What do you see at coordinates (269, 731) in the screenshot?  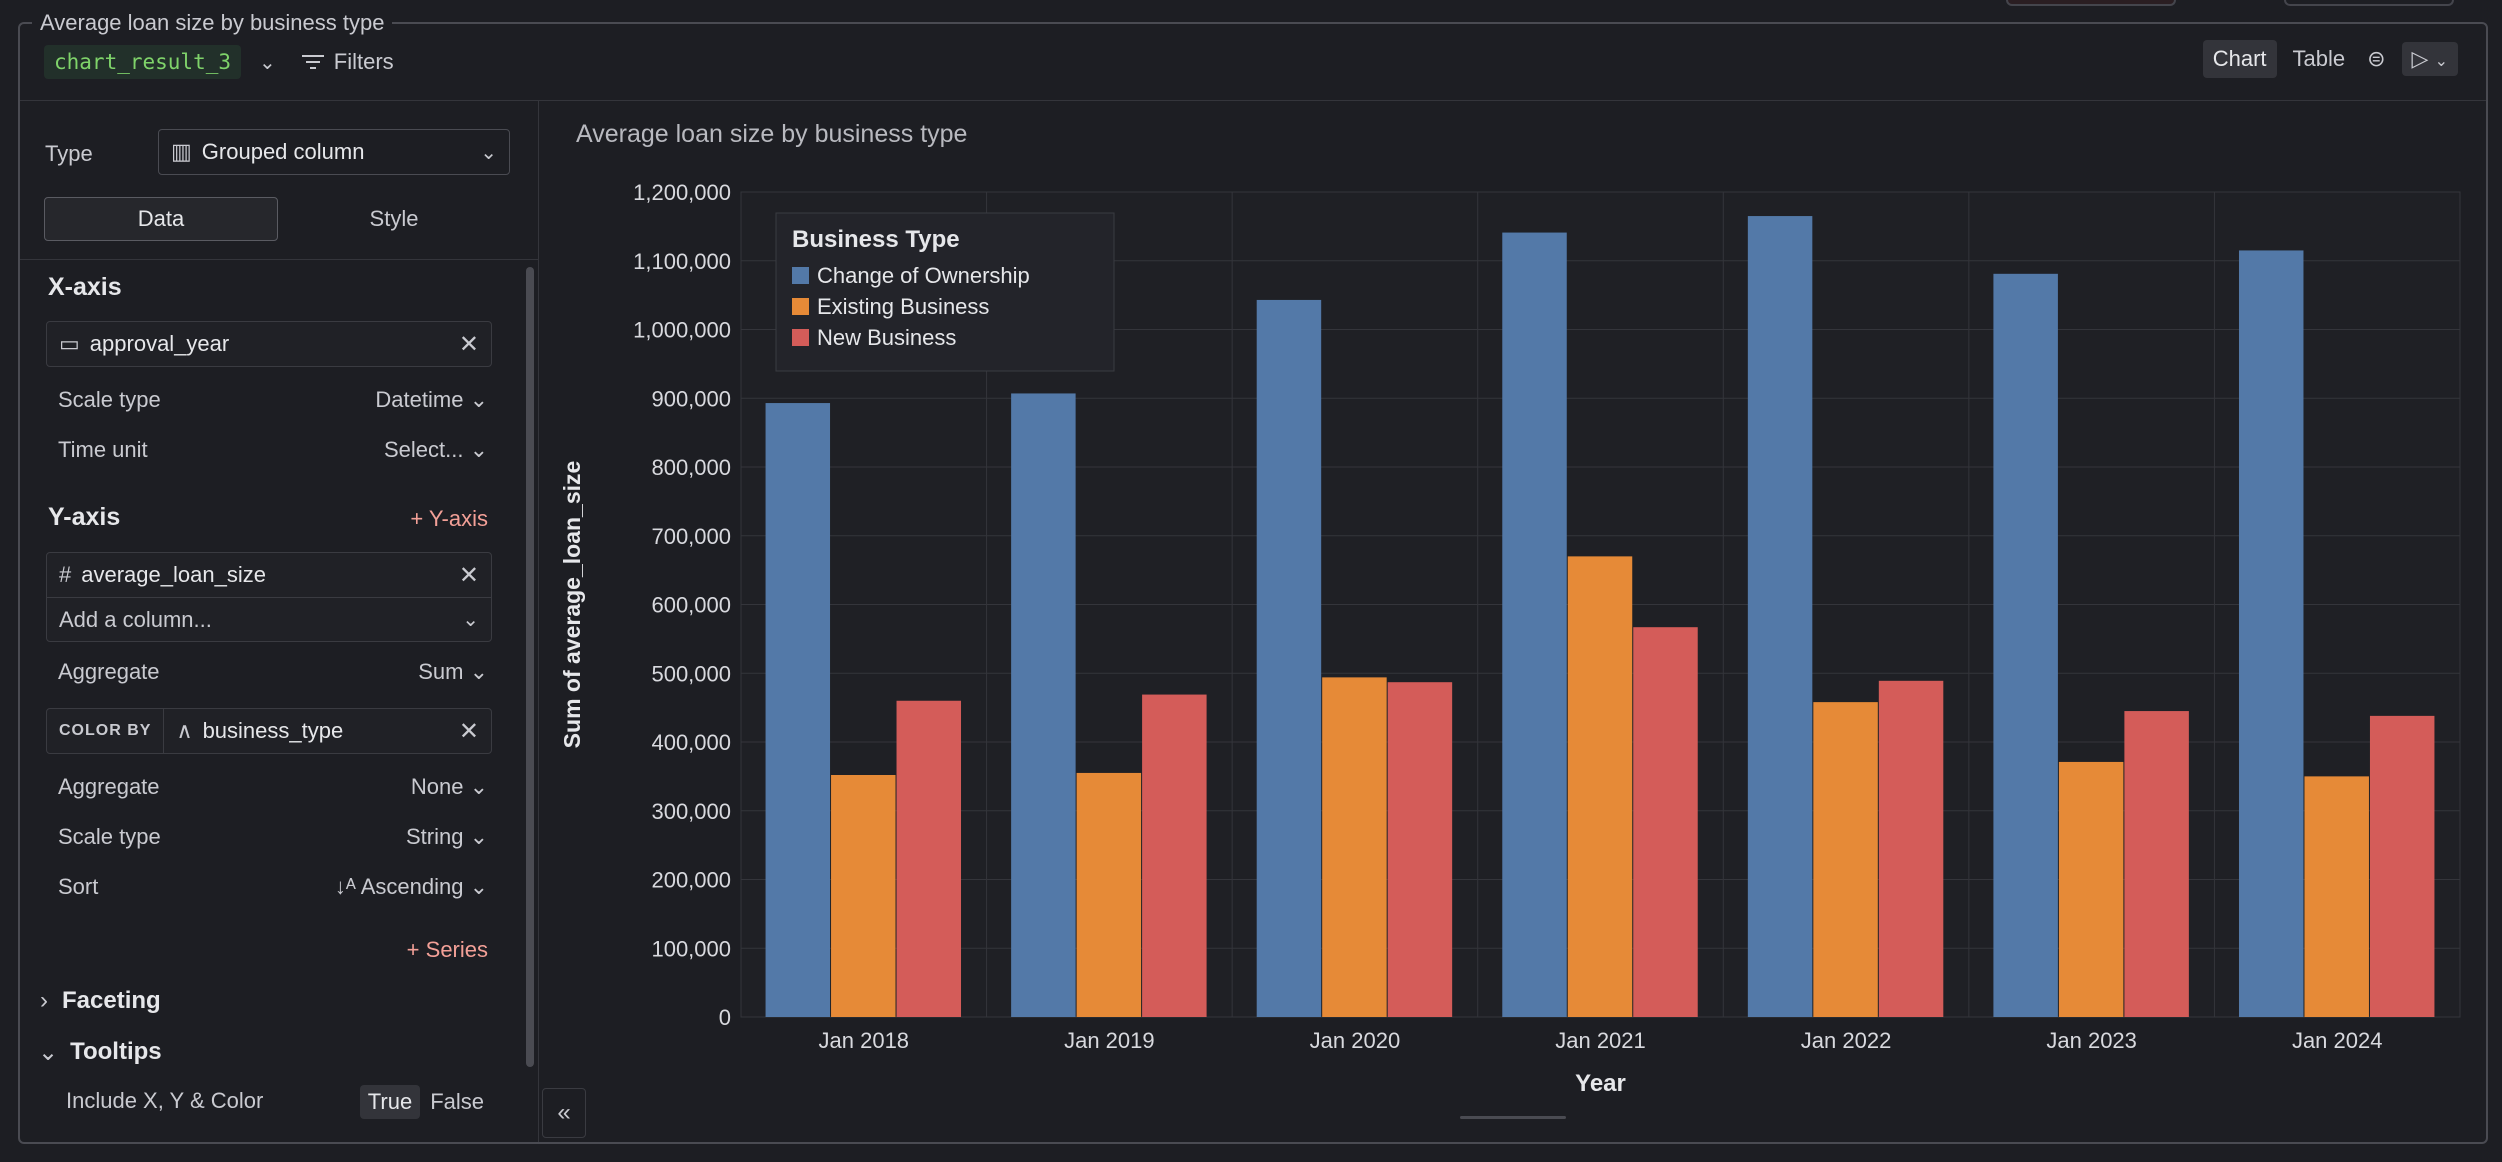 I see `color-by-box: COLOR BY ∧ business_type ✕` at bounding box center [269, 731].